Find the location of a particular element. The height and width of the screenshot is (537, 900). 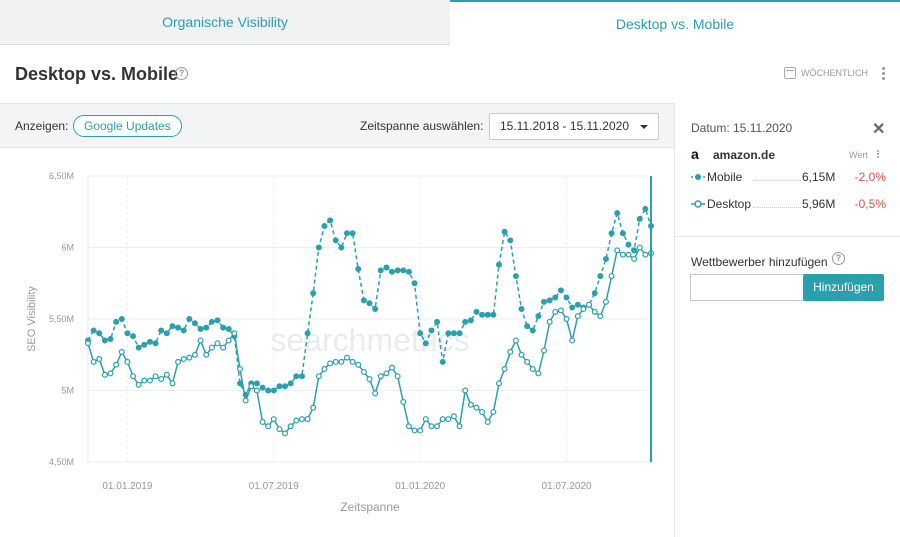

date-range-select: 15.11.2018 - 15.11.2020 is located at coordinates (574, 126).